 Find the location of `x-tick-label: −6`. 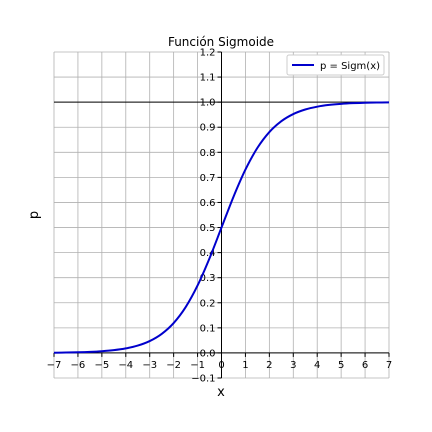

x-tick-label: −6 is located at coordinates (78, 365).